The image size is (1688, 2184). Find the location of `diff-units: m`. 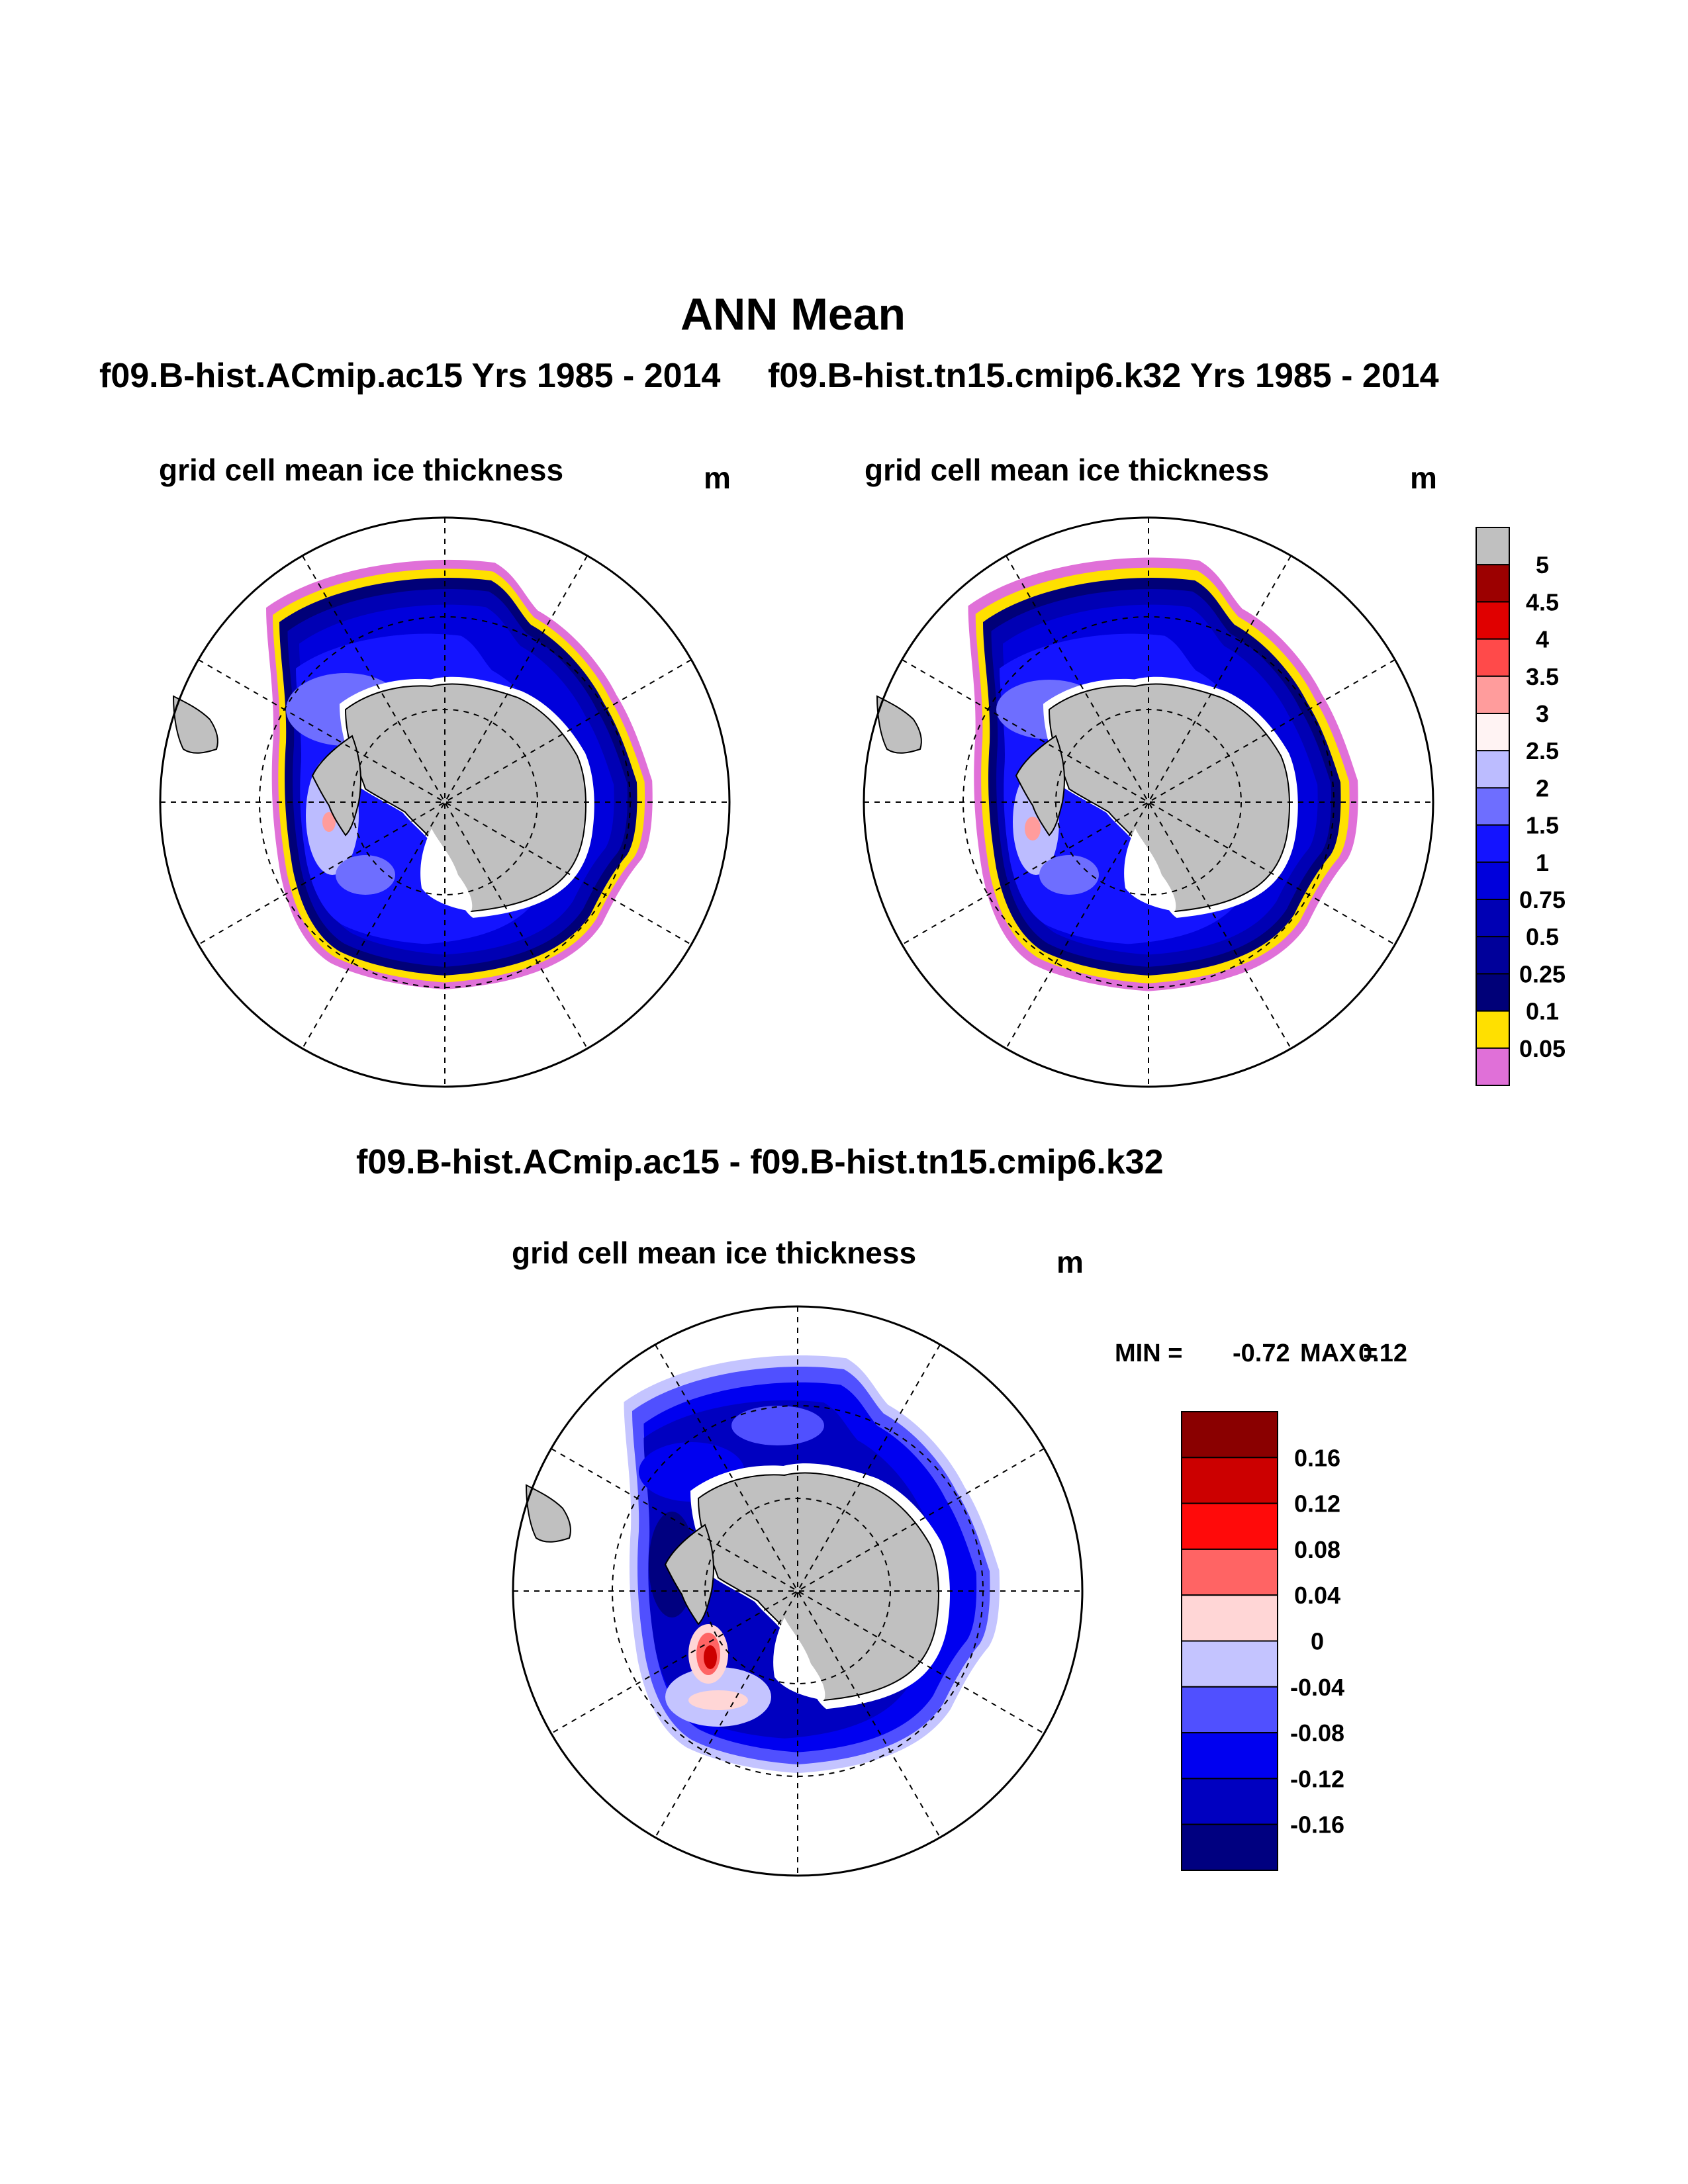

diff-units: m is located at coordinates (1070, 1262).